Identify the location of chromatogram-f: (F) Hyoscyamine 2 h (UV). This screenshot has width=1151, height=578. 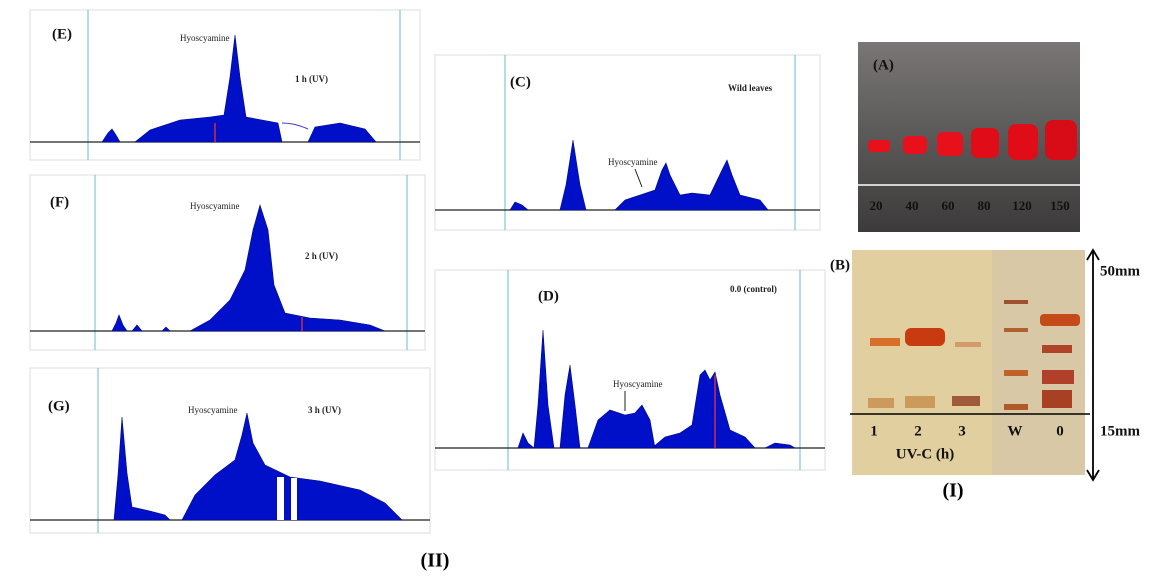
(227, 262).